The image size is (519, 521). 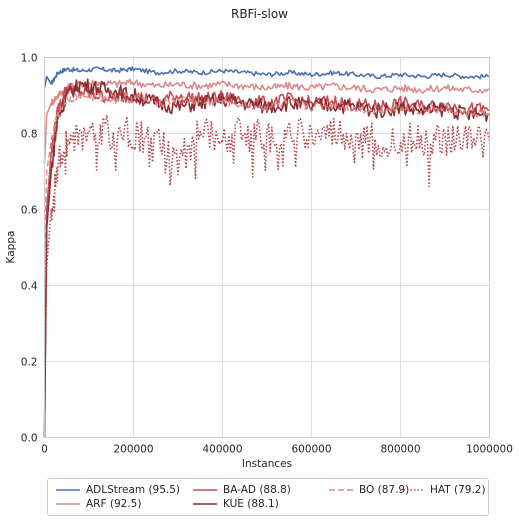 I want to click on legend-item: BO (87.9), so click(x=369, y=490).